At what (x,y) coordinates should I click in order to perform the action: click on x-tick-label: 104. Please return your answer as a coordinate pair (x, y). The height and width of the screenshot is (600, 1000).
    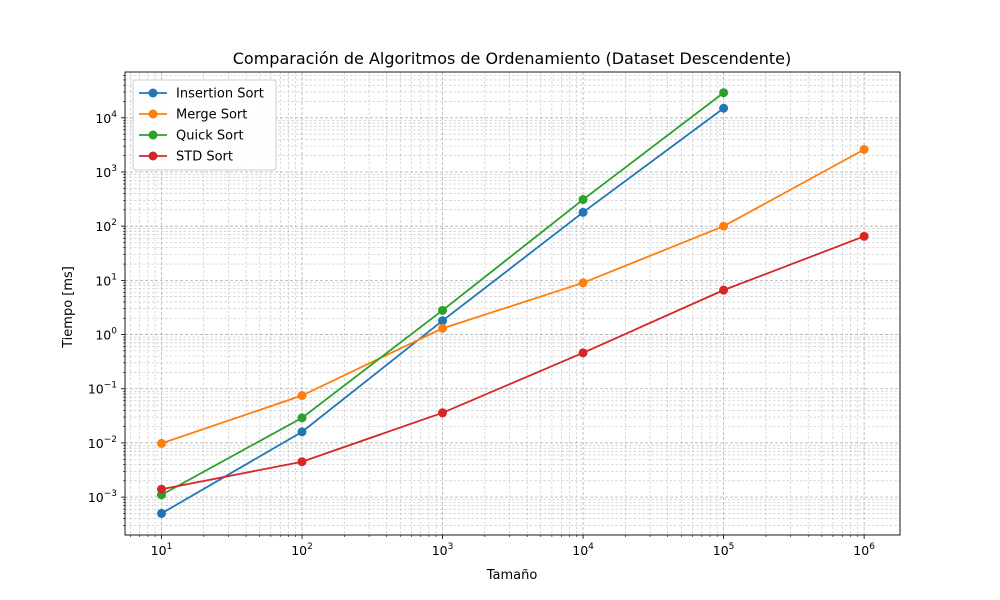
    Looking at the image, I should click on (583, 550).